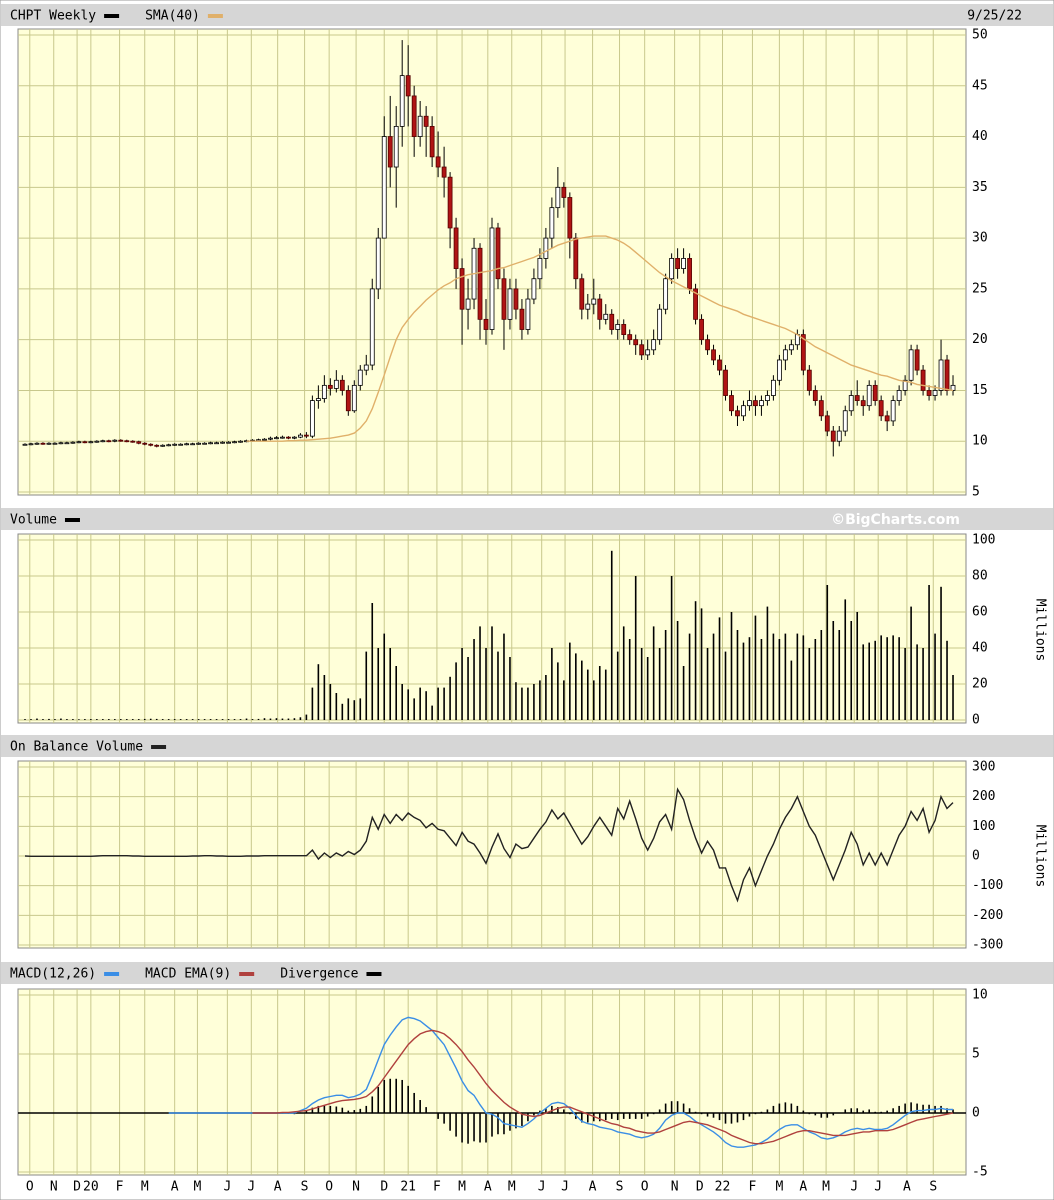 Image resolution: width=1054 pixels, height=1200 pixels. What do you see at coordinates (408, 1187) in the screenshot?
I see `x-tick-label: 21` at bounding box center [408, 1187].